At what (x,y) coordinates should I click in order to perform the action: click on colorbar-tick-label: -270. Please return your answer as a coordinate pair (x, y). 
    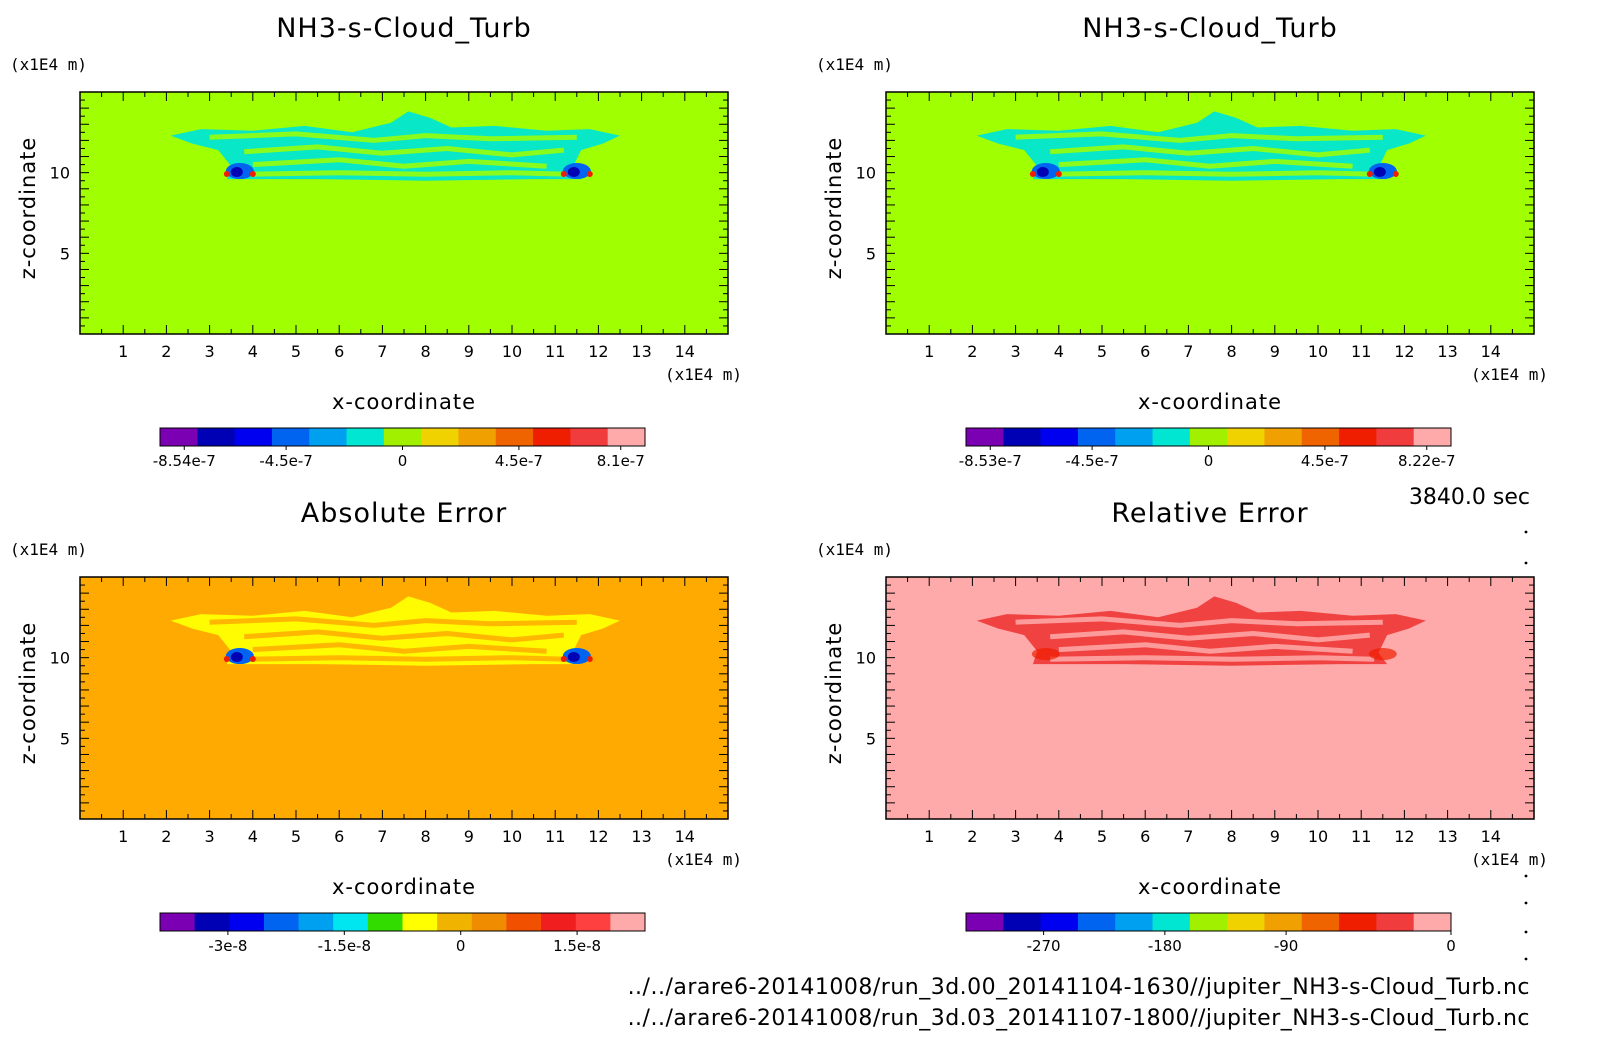
    Looking at the image, I should click on (1044, 946).